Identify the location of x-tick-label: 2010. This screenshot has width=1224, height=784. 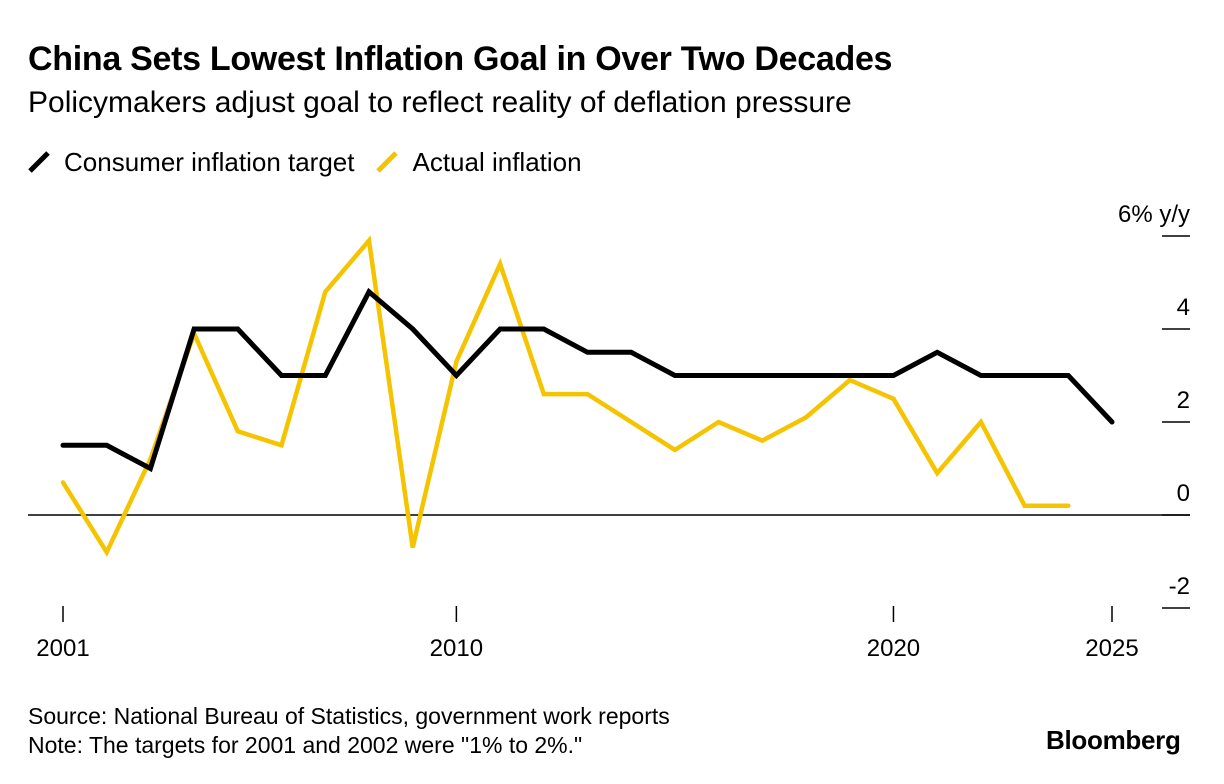
(456, 648).